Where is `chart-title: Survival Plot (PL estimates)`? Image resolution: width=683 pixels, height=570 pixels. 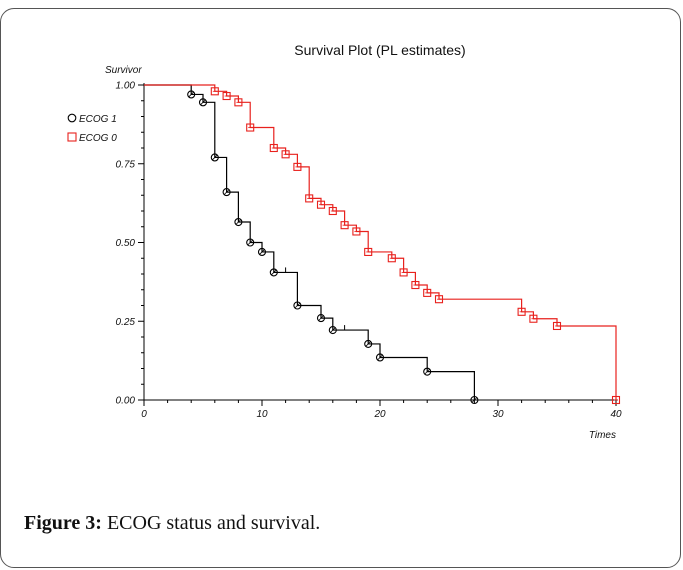 chart-title: Survival Plot (PL estimates) is located at coordinates (379, 50).